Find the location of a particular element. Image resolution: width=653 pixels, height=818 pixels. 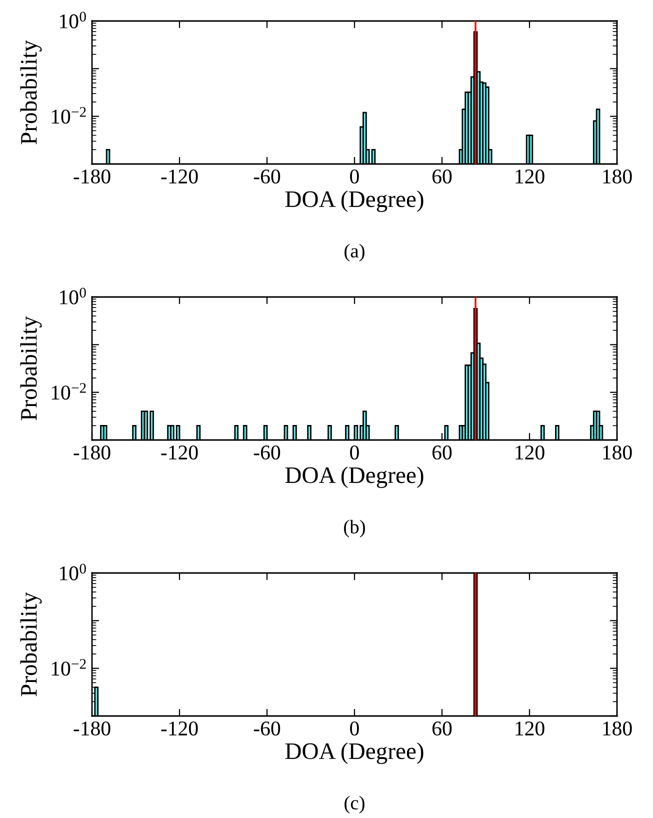

text: (a) is located at coordinates (354, 253).